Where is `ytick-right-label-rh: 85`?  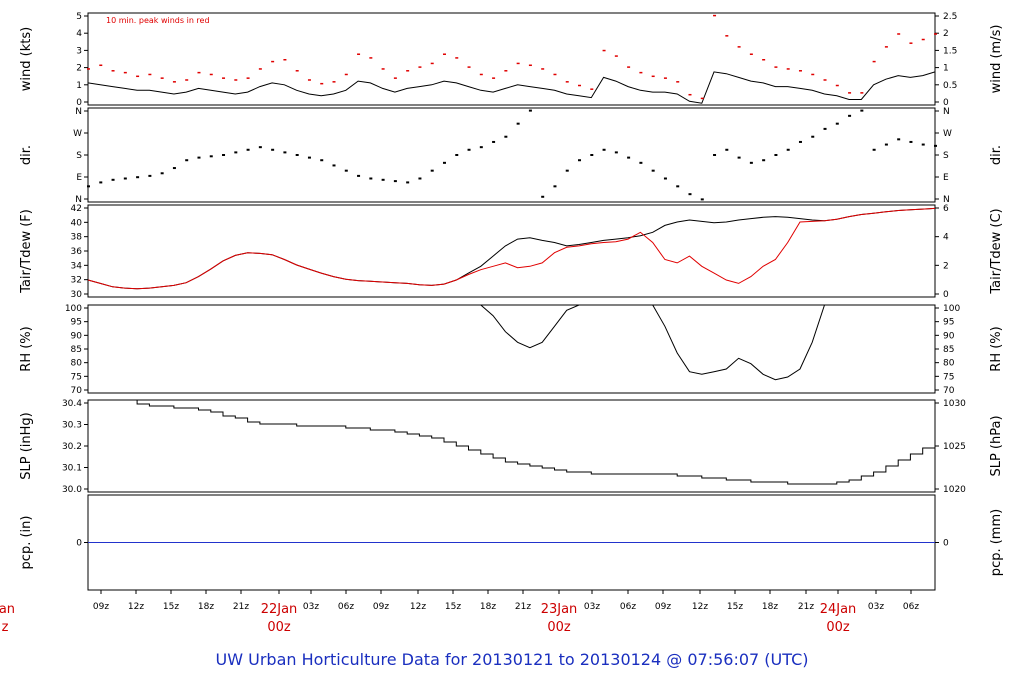 ytick-right-label-rh: 85 is located at coordinates (948, 350).